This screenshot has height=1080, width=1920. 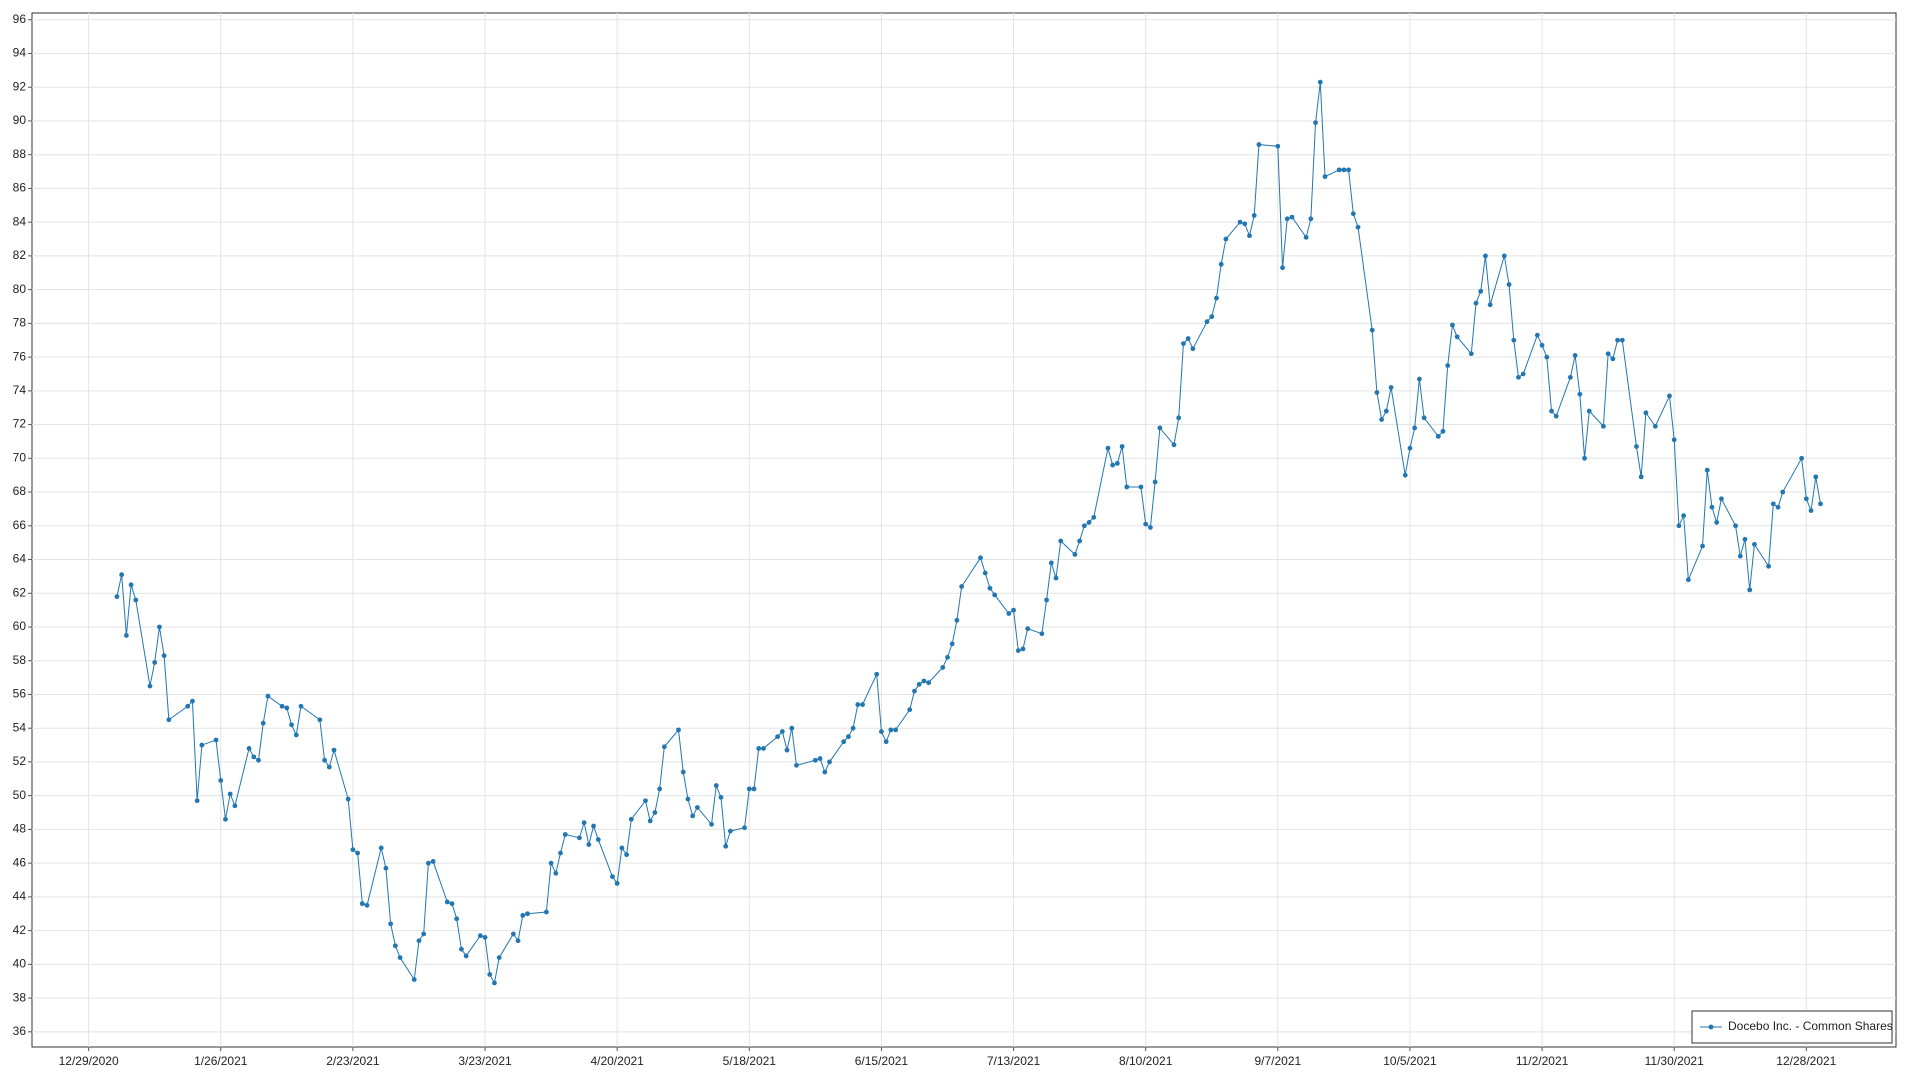 What do you see at coordinates (20, 1031) in the screenshot?
I see `y-tick-label: 36` at bounding box center [20, 1031].